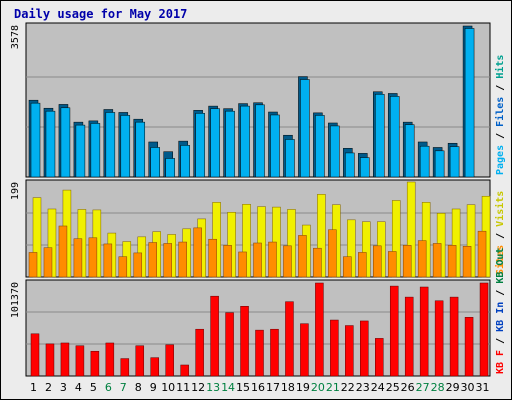 The image size is (512, 400). I want to click on legend-label: Sites / Visits, so click(500, 233).